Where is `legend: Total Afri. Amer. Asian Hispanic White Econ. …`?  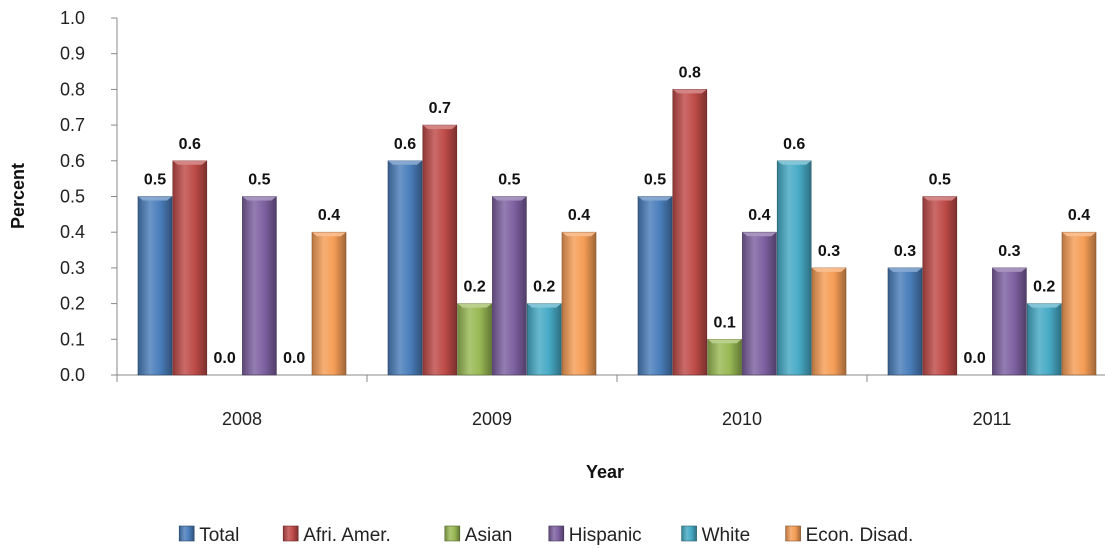 legend: Total Afri. Amer. Asian Hispanic White Econ. … is located at coordinates (546, 535).